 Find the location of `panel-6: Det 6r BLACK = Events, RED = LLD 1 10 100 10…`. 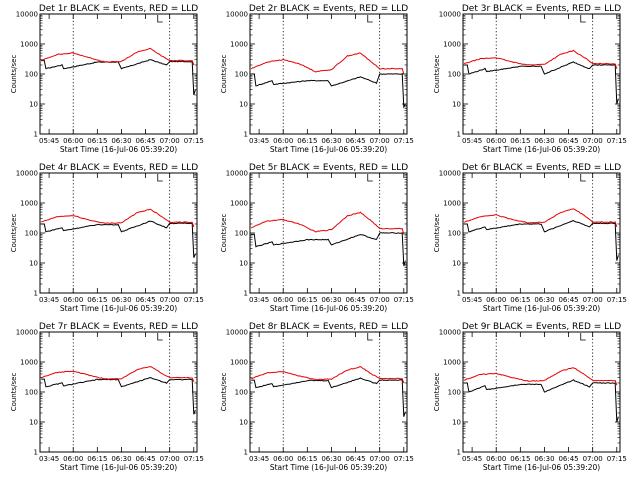

panel-6: Det 6r BLACK = Events, RED = LLD 1 10 100 10… is located at coordinates (530, 238).